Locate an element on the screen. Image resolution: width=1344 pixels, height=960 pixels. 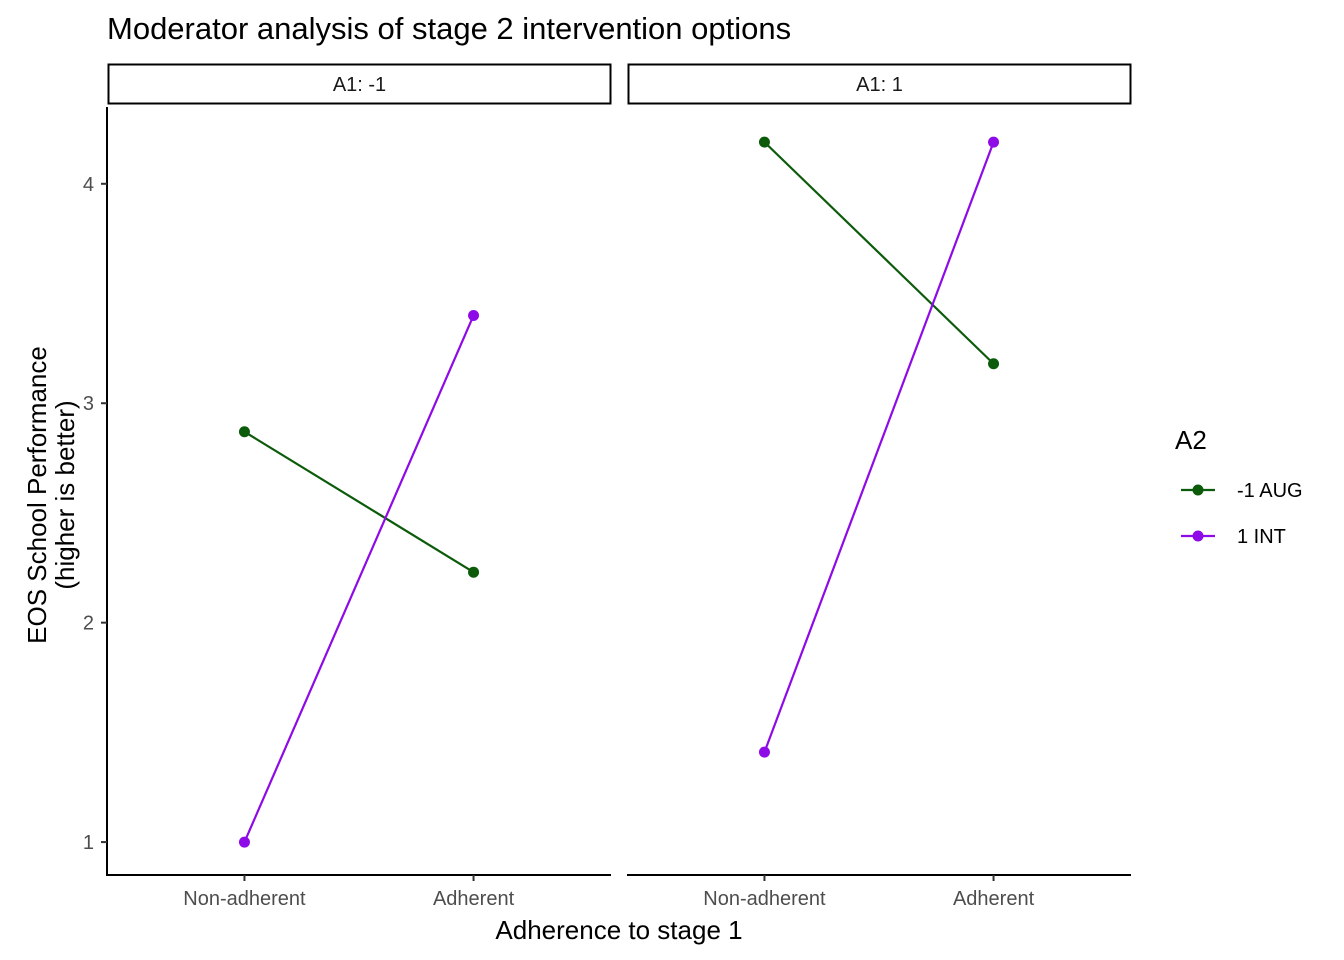
legend-title: A2 is located at coordinates (1191, 440).